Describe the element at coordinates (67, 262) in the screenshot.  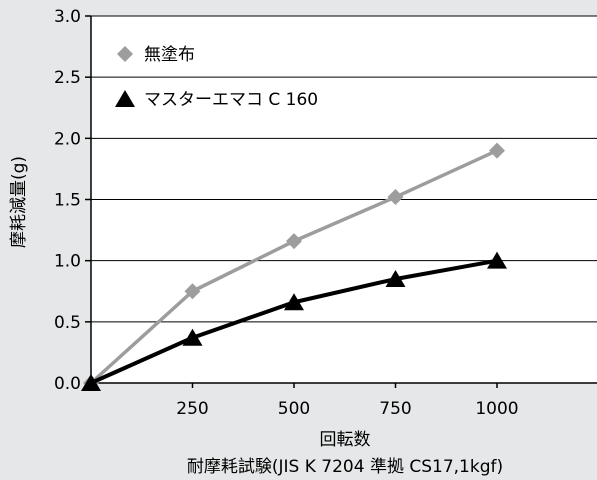
I see `y-tick-label: 1.0` at that location.